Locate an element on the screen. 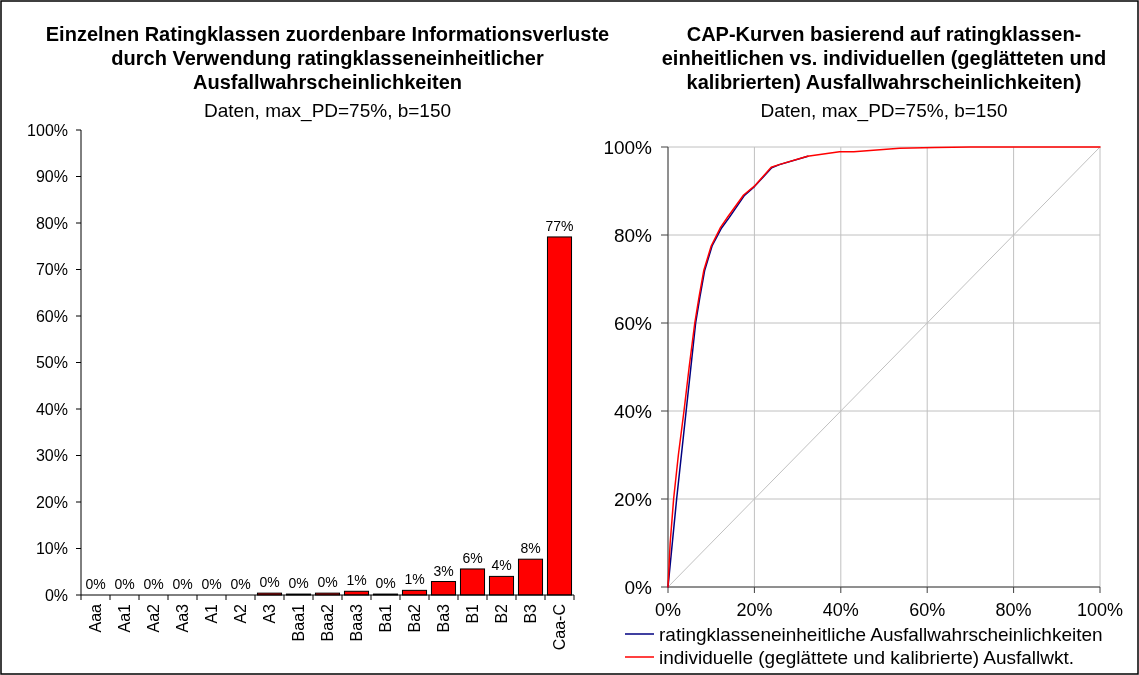 This screenshot has width=1139, height=675. y-tick-label: 90% is located at coordinates (51, 177).